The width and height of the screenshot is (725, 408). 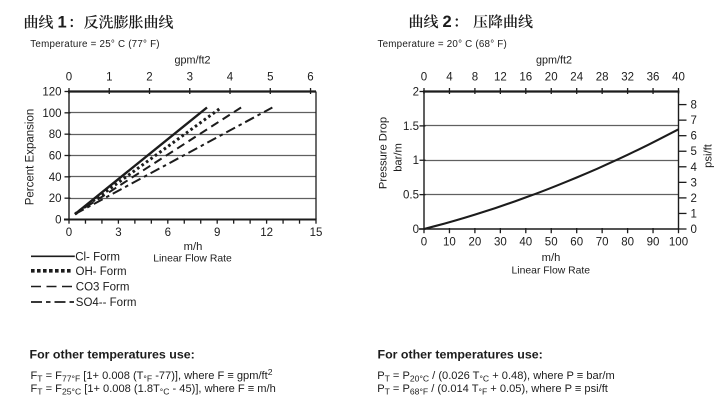 What do you see at coordinates (551, 243) in the screenshot?
I see `svg-text: 50` at bounding box center [551, 243].